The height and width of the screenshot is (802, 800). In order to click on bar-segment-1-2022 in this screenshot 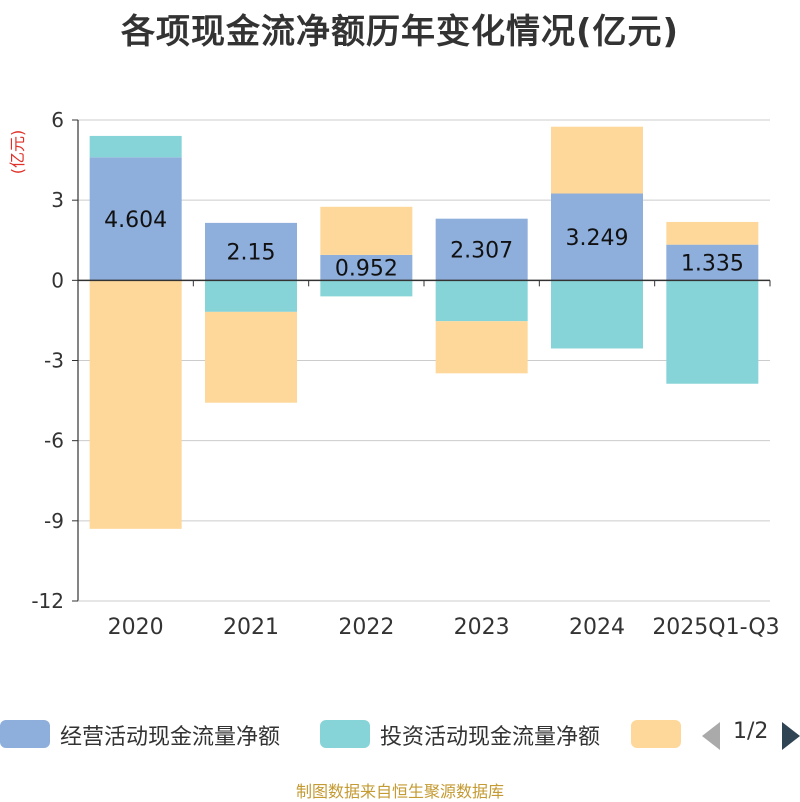, I will do `click(366, 267)`.